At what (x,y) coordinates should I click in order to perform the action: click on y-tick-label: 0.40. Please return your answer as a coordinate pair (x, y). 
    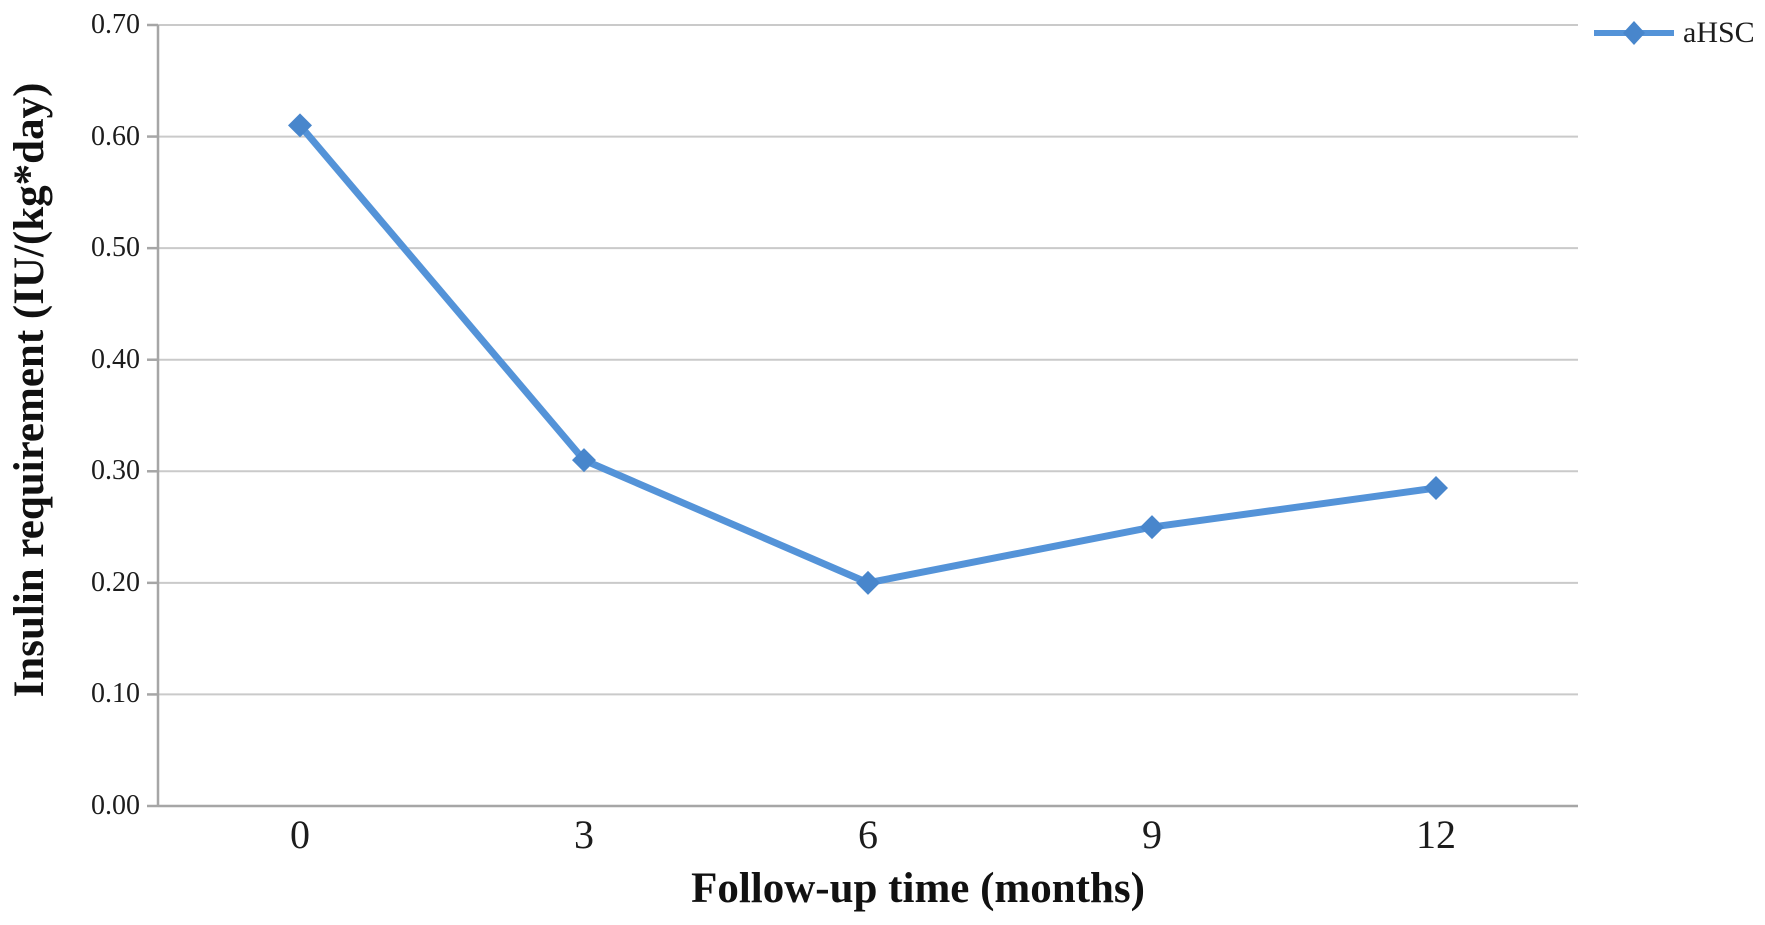
    Looking at the image, I should click on (115, 359).